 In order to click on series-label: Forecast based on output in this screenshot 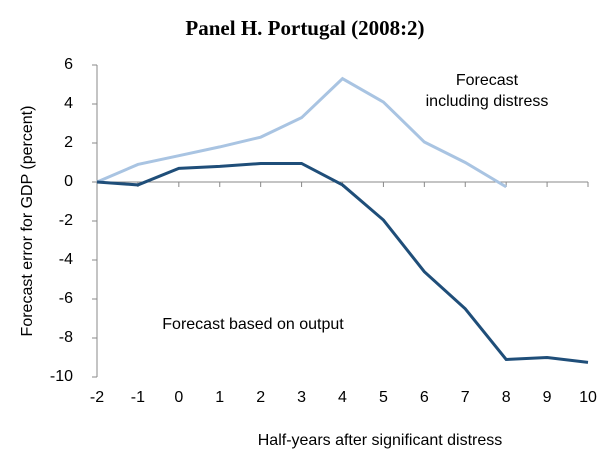, I will do `click(253, 324)`.